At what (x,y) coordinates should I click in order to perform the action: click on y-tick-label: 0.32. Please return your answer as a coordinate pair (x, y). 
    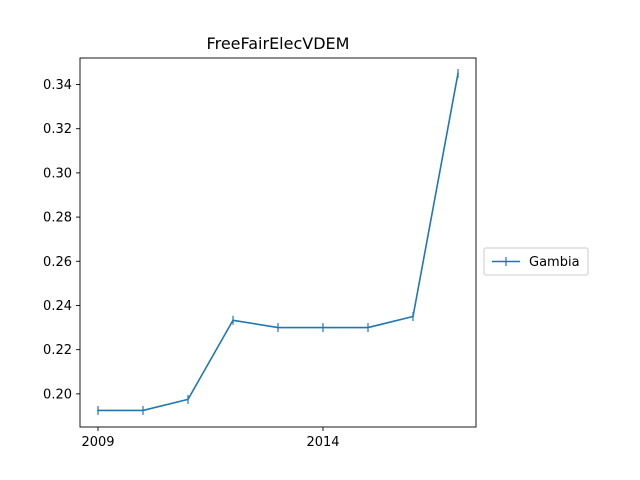
    Looking at the image, I should click on (57, 129).